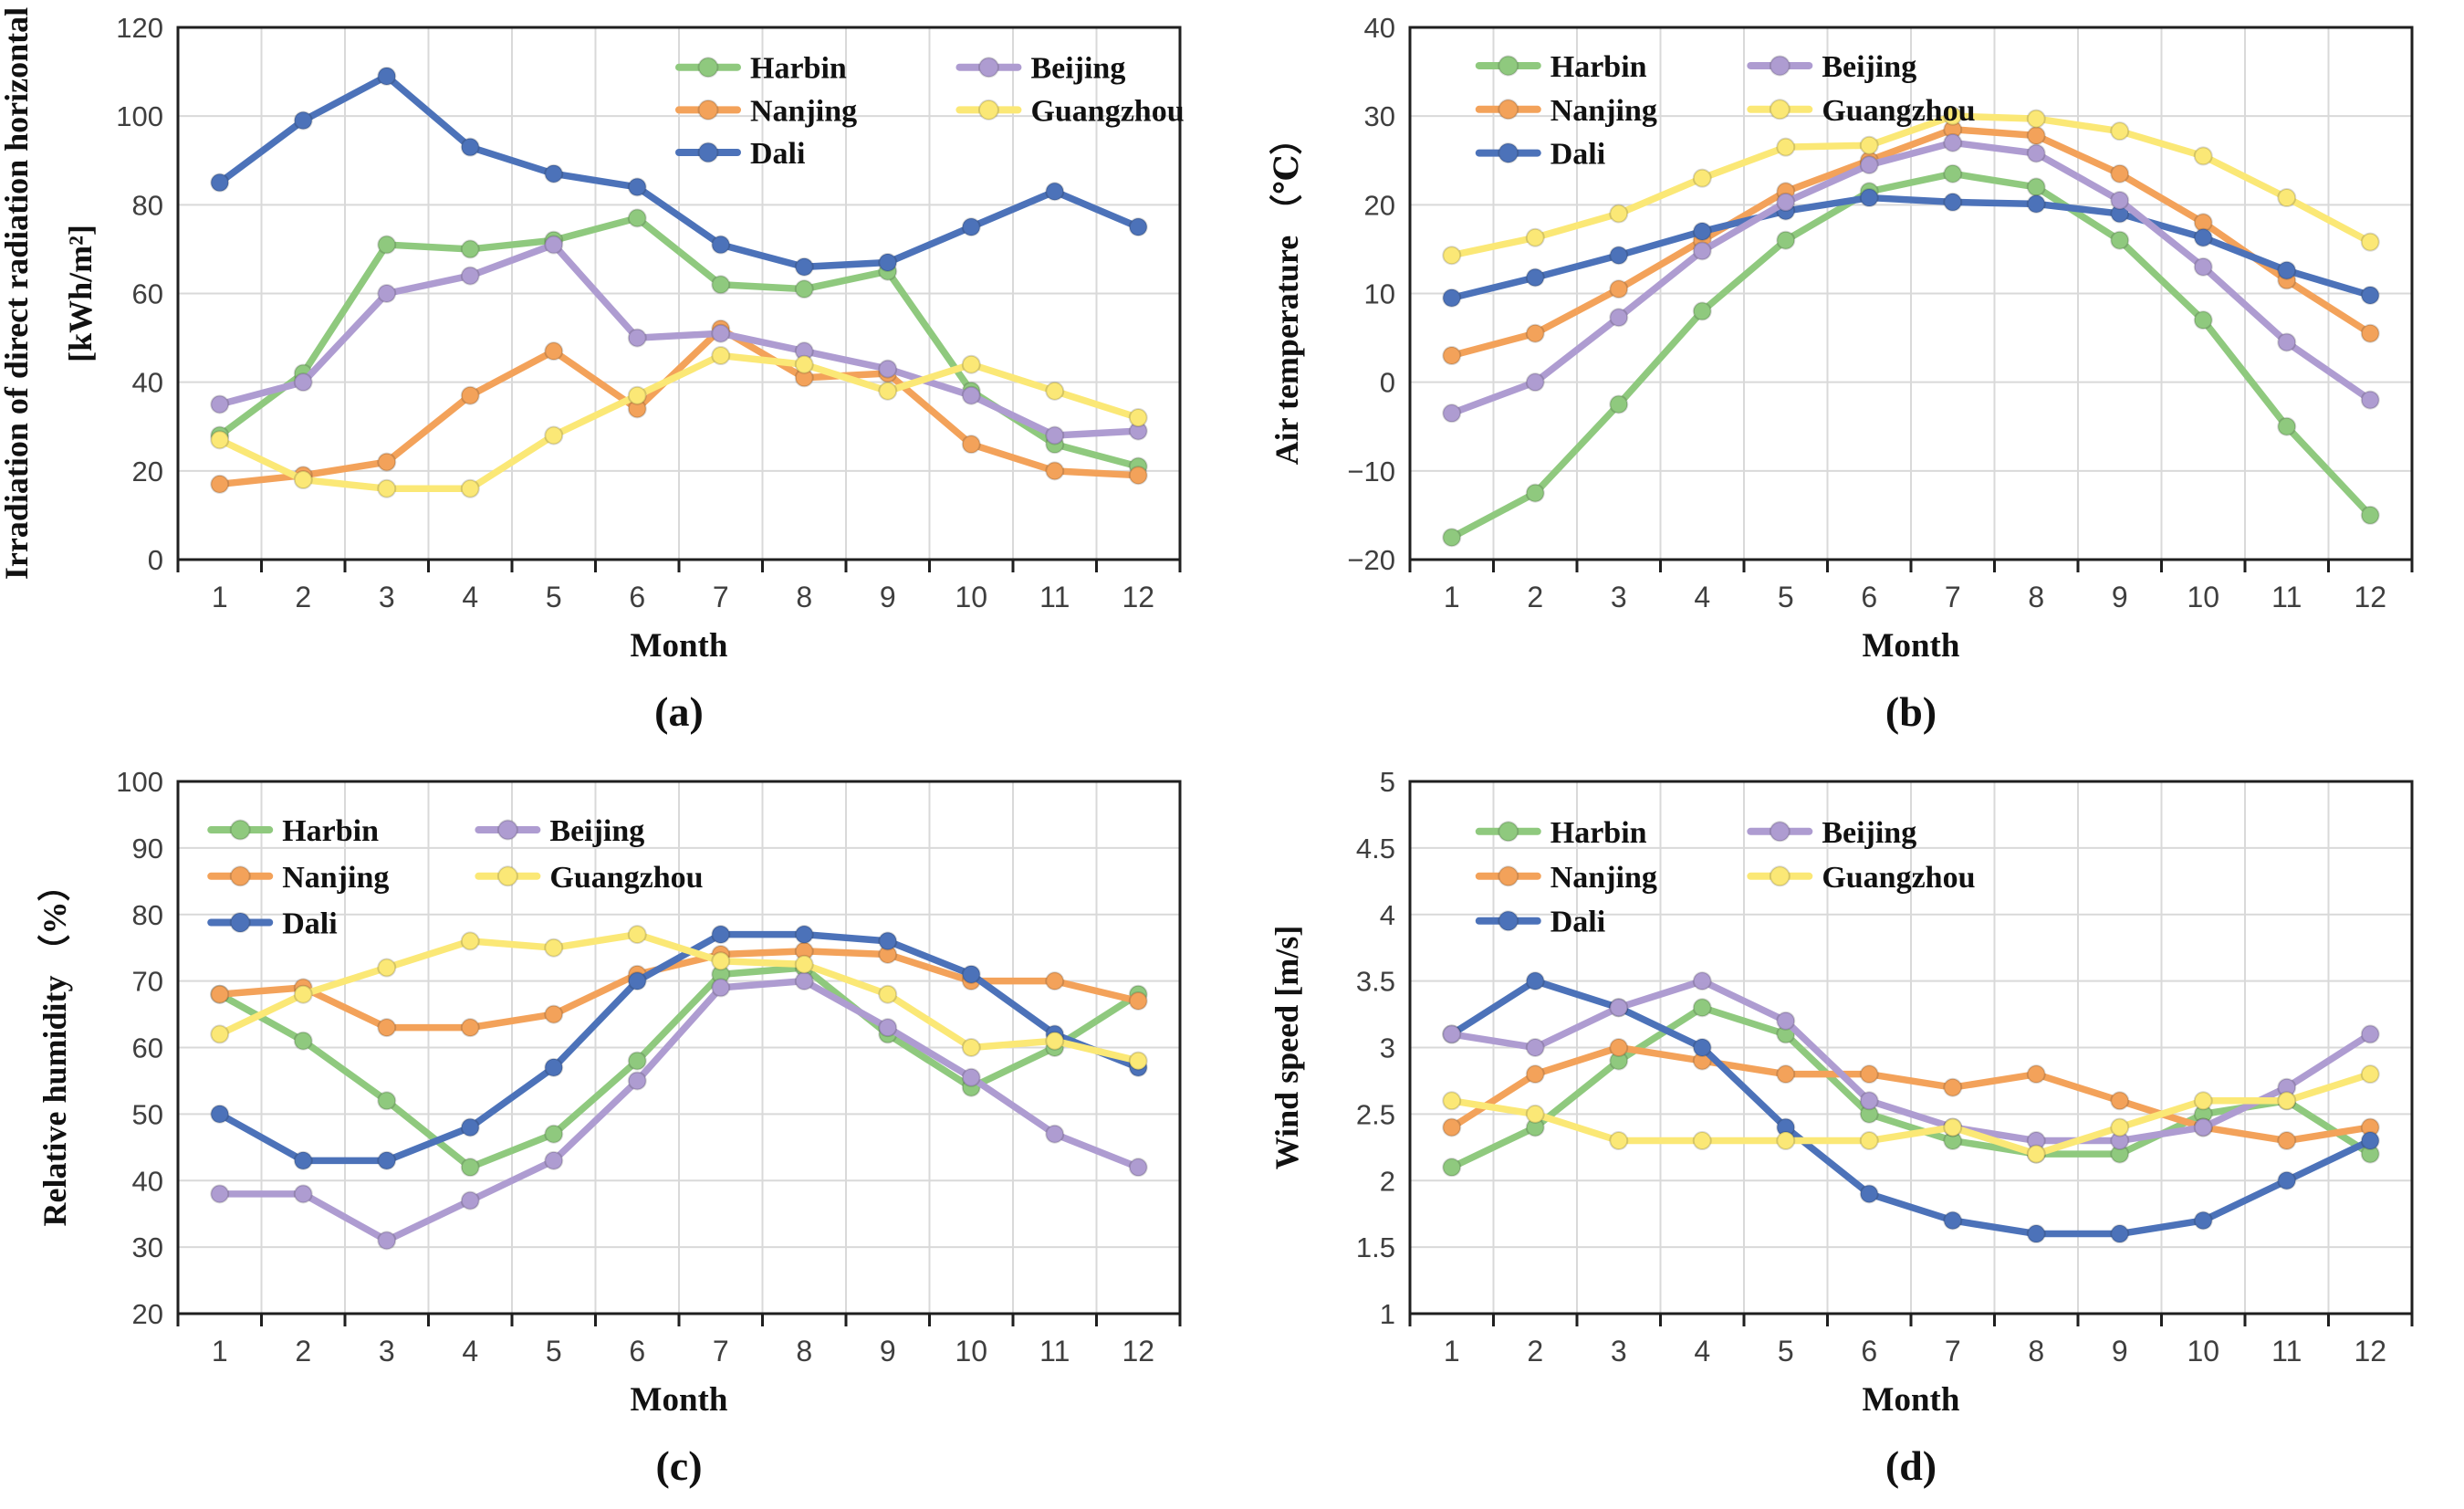 Image resolution: width=2464 pixels, height=1509 pixels. Describe the element at coordinates (1040, 69) in the screenshot. I see `legend-item-beijing: Beijing` at that location.